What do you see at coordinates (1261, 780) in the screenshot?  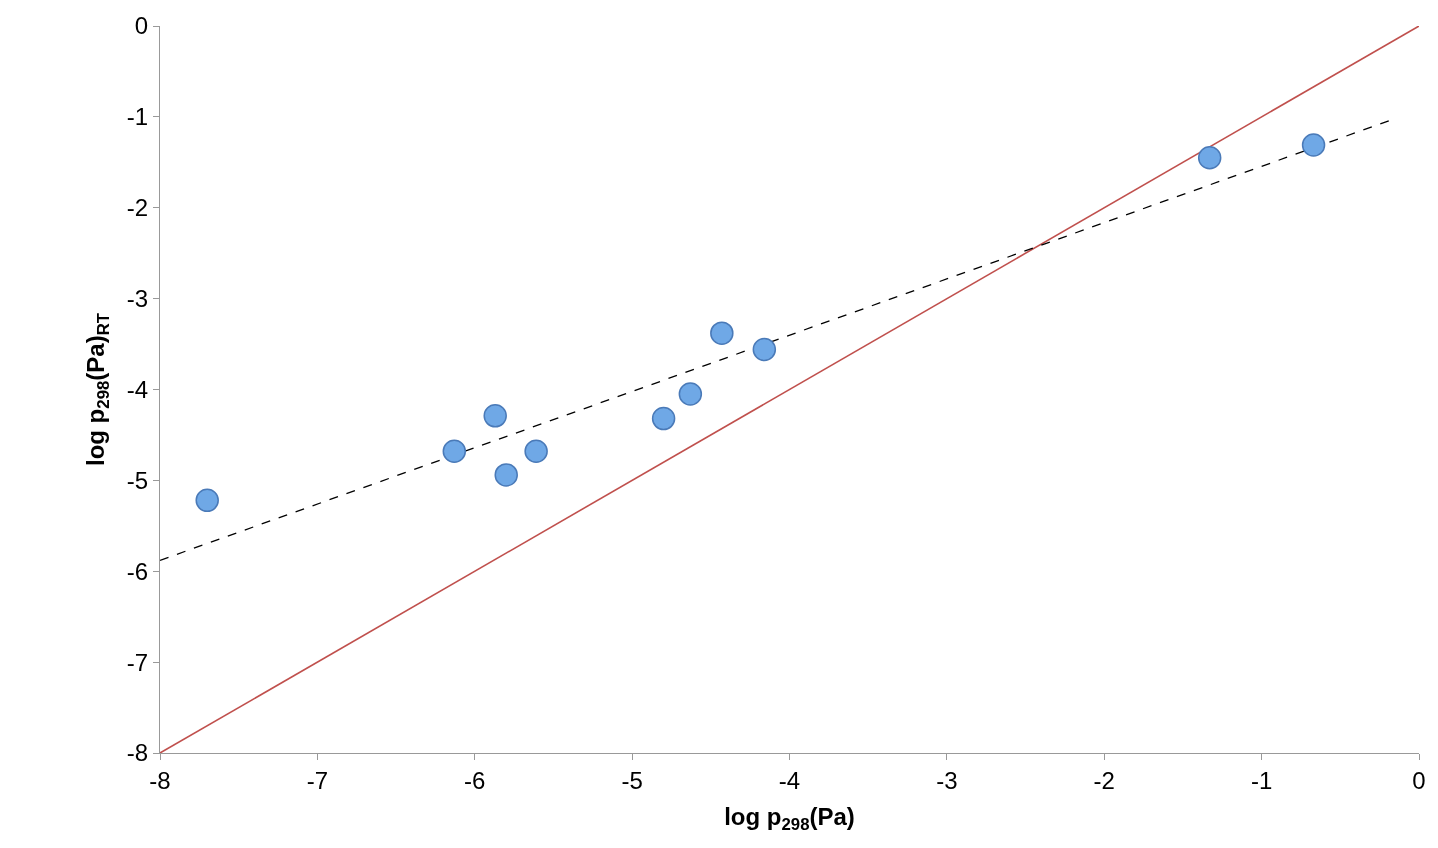 I see `x-tick-label: -1` at bounding box center [1261, 780].